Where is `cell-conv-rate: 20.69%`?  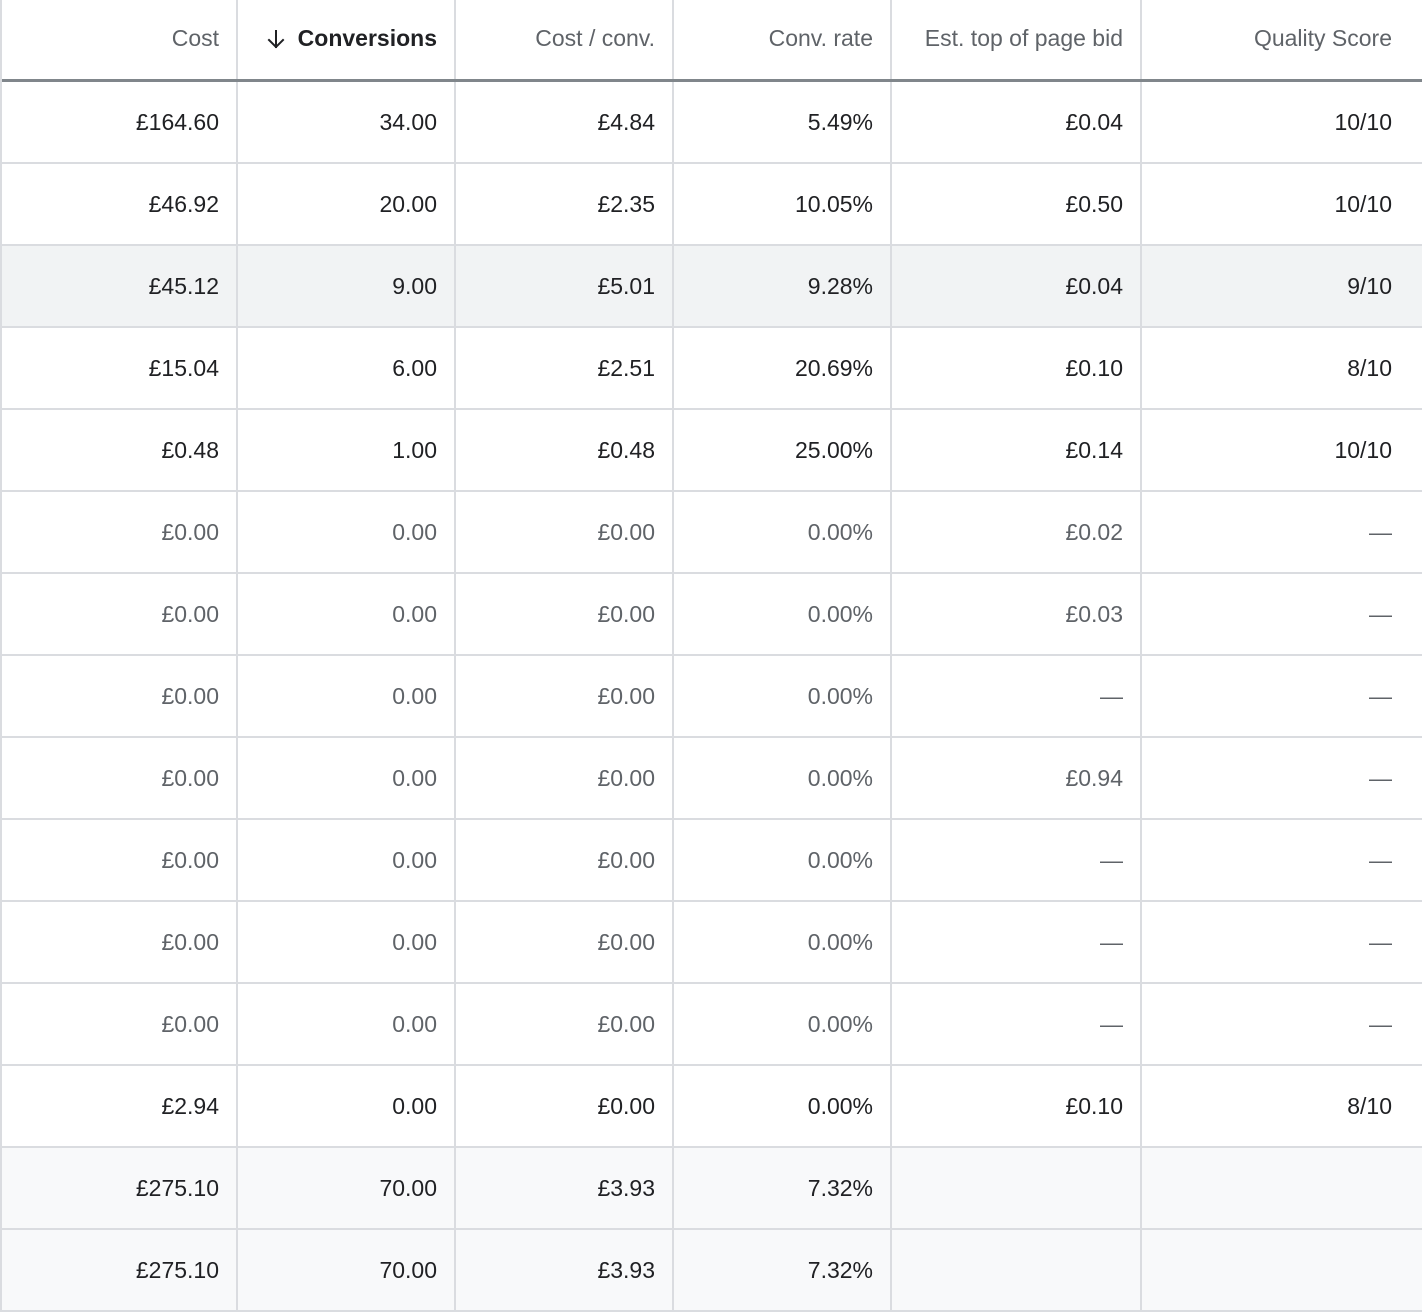 cell-conv-rate: 20.69% is located at coordinates (783, 368).